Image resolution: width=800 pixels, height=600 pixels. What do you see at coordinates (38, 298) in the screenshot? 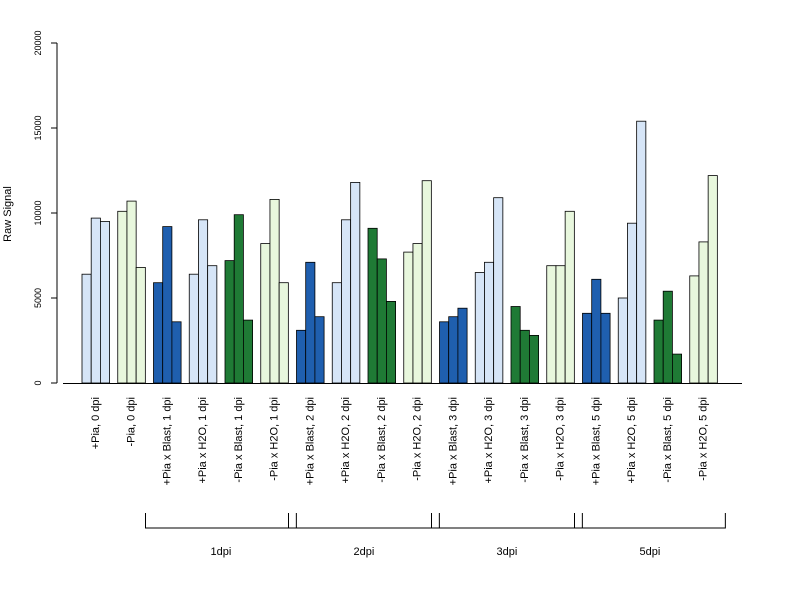
I see `y-tick-label: 5000` at bounding box center [38, 298].